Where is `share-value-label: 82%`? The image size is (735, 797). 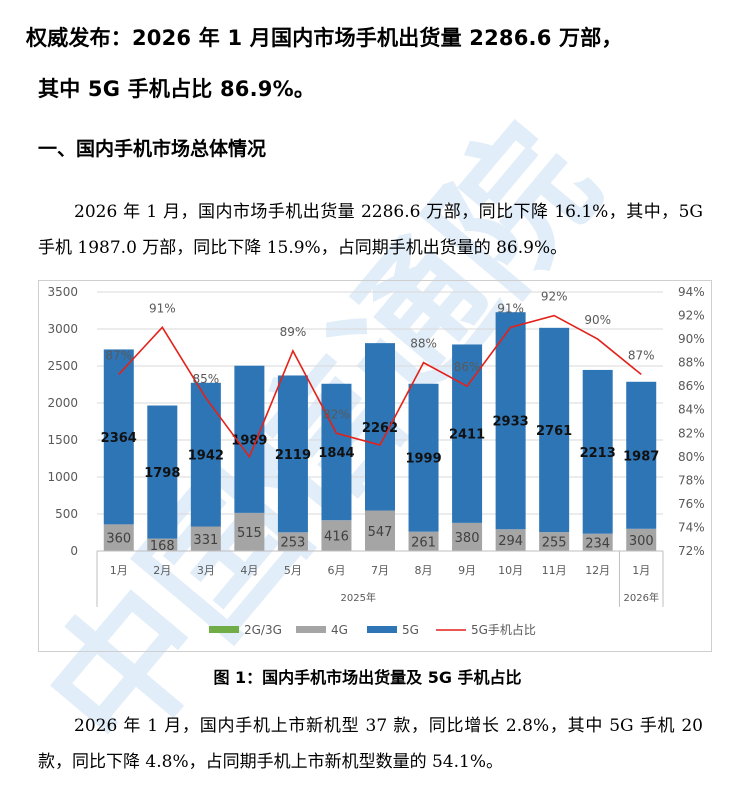 share-value-label: 82% is located at coordinates (336, 414).